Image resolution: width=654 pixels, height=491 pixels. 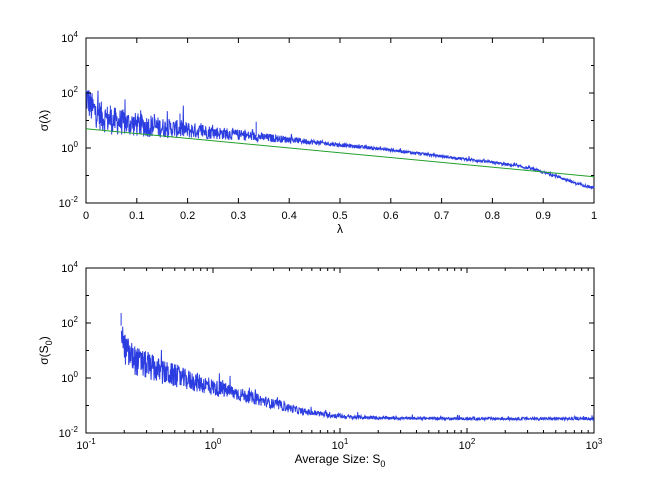 I want to click on x-tick-label: 10¹, so click(x=340, y=444).